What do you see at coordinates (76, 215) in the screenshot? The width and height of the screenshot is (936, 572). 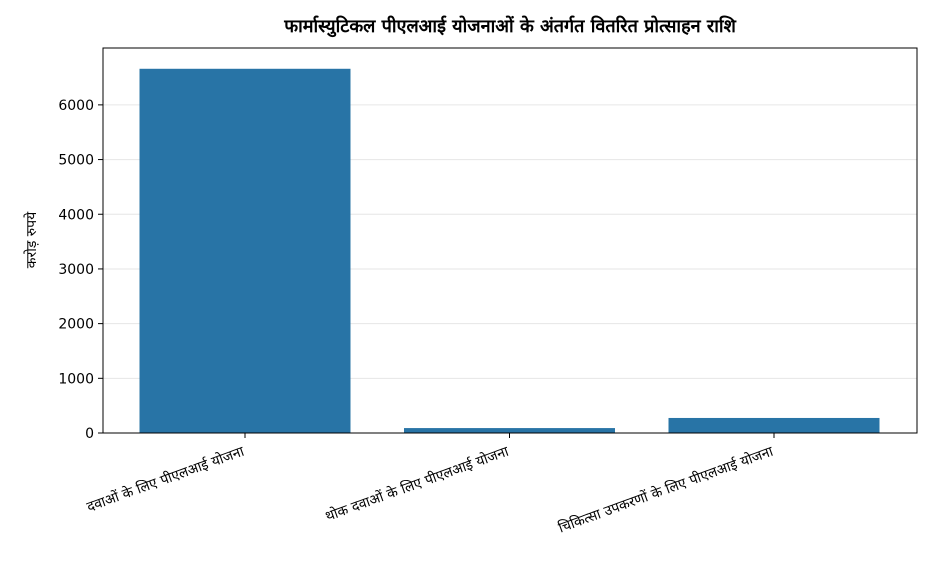 I see `y-tick-label: 4000` at bounding box center [76, 215].